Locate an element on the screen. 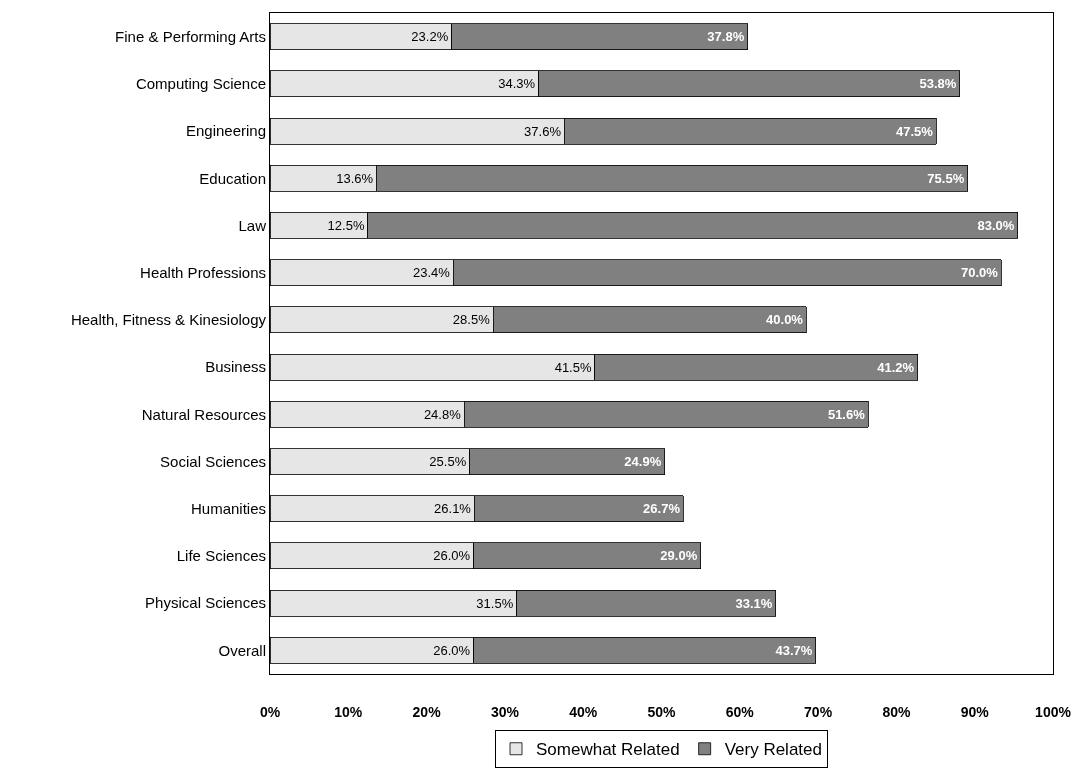 The width and height of the screenshot is (1083, 780). x-tick-label: 40% is located at coordinates (583, 711).